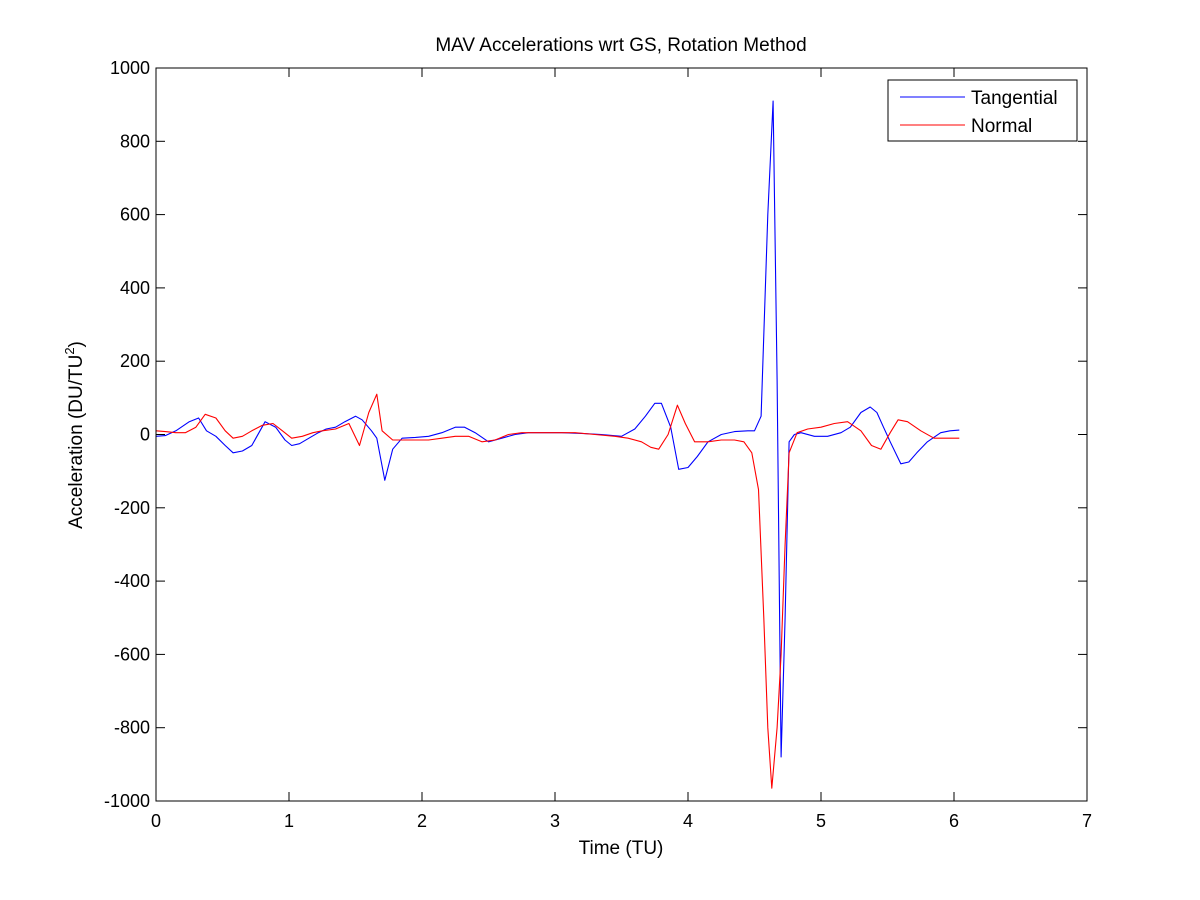 This screenshot has width=1200, height=900. I want to click on y-tick-label: -800, so click(132, 728).